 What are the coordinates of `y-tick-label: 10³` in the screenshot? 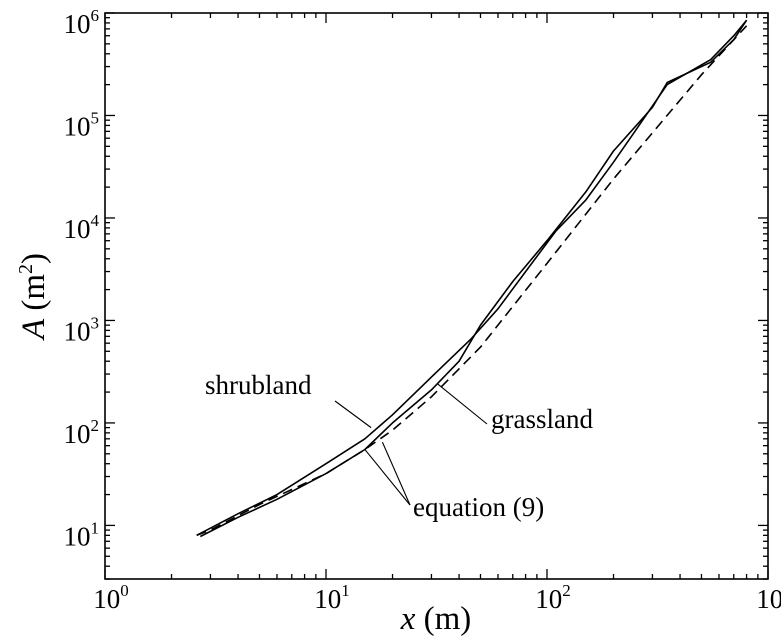 It's located at (82, 329).